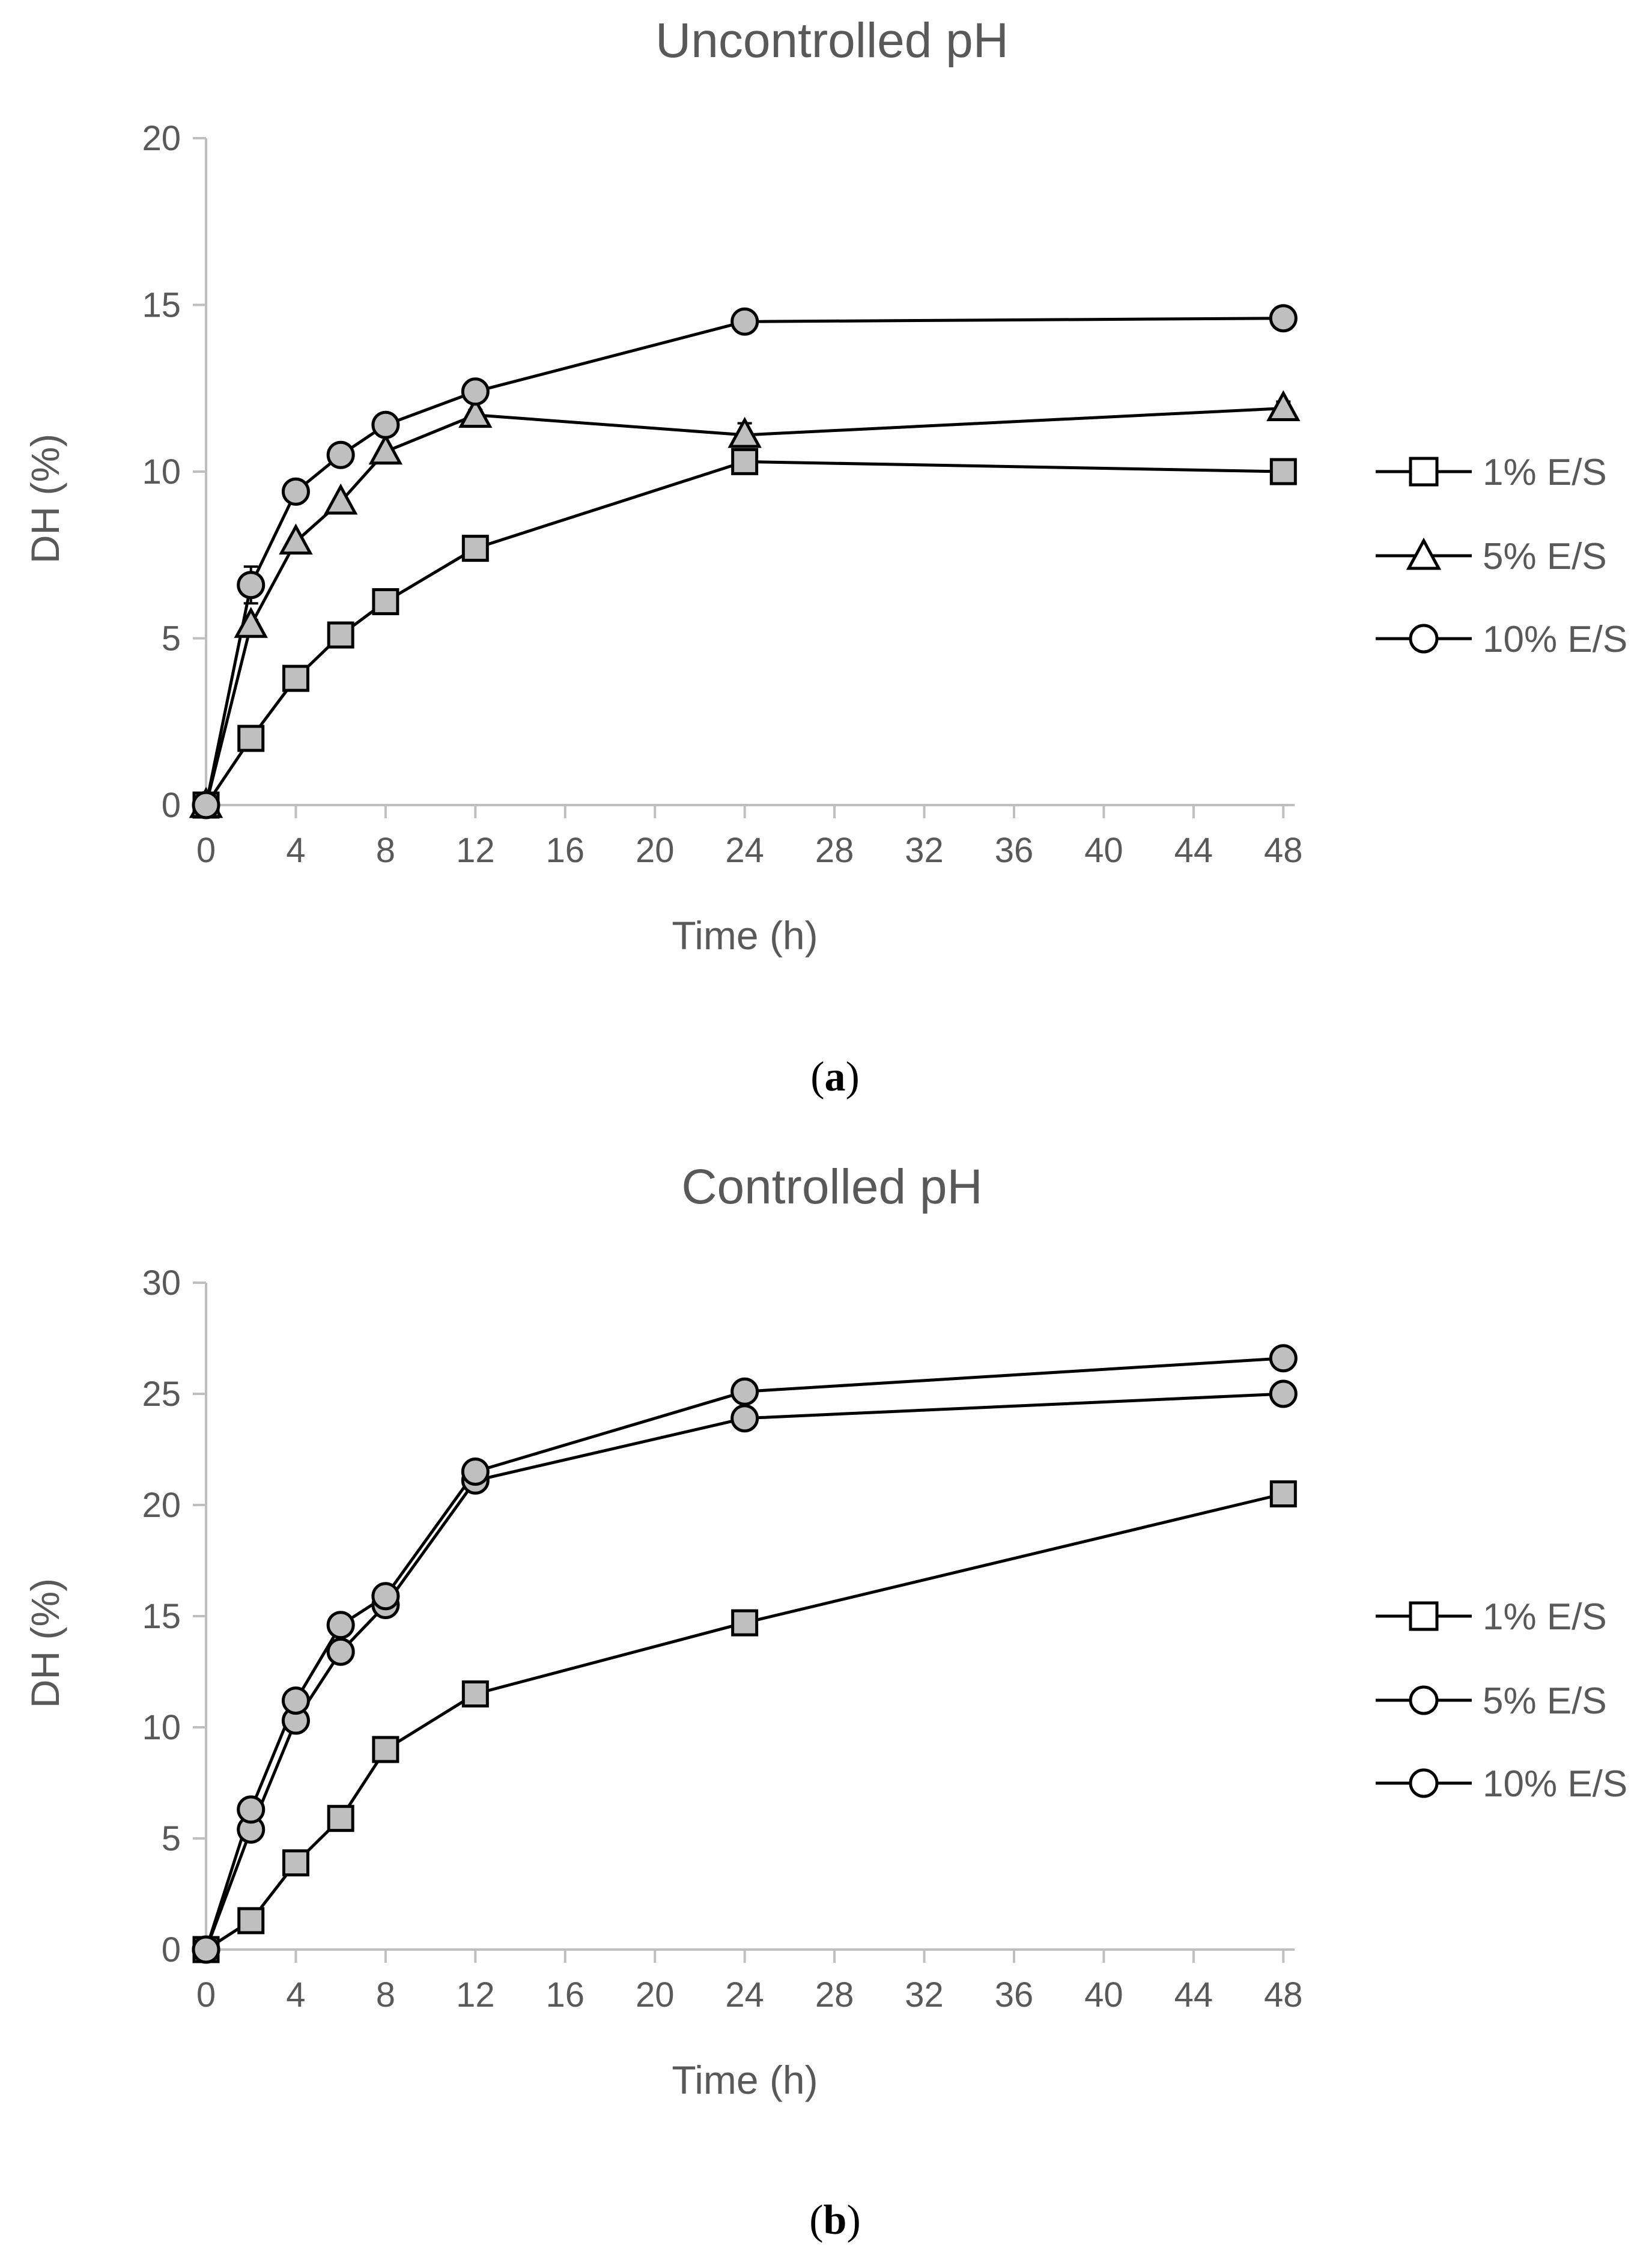 Image resolution: width=1652 pixels, height=2268 pixels. What do you see at coordinates (161, 1728) in the screenshot?
I see `chart-b-y-tick-label: 10` at bounding box center [161, 1728].